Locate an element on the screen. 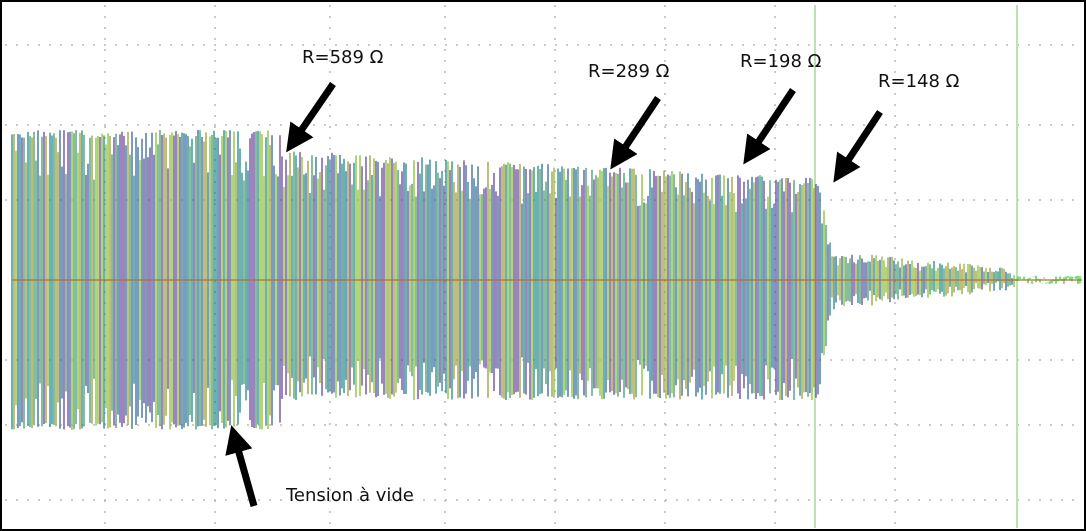  annotation-label: R=589 Ω is located at coordinates (343, 57).